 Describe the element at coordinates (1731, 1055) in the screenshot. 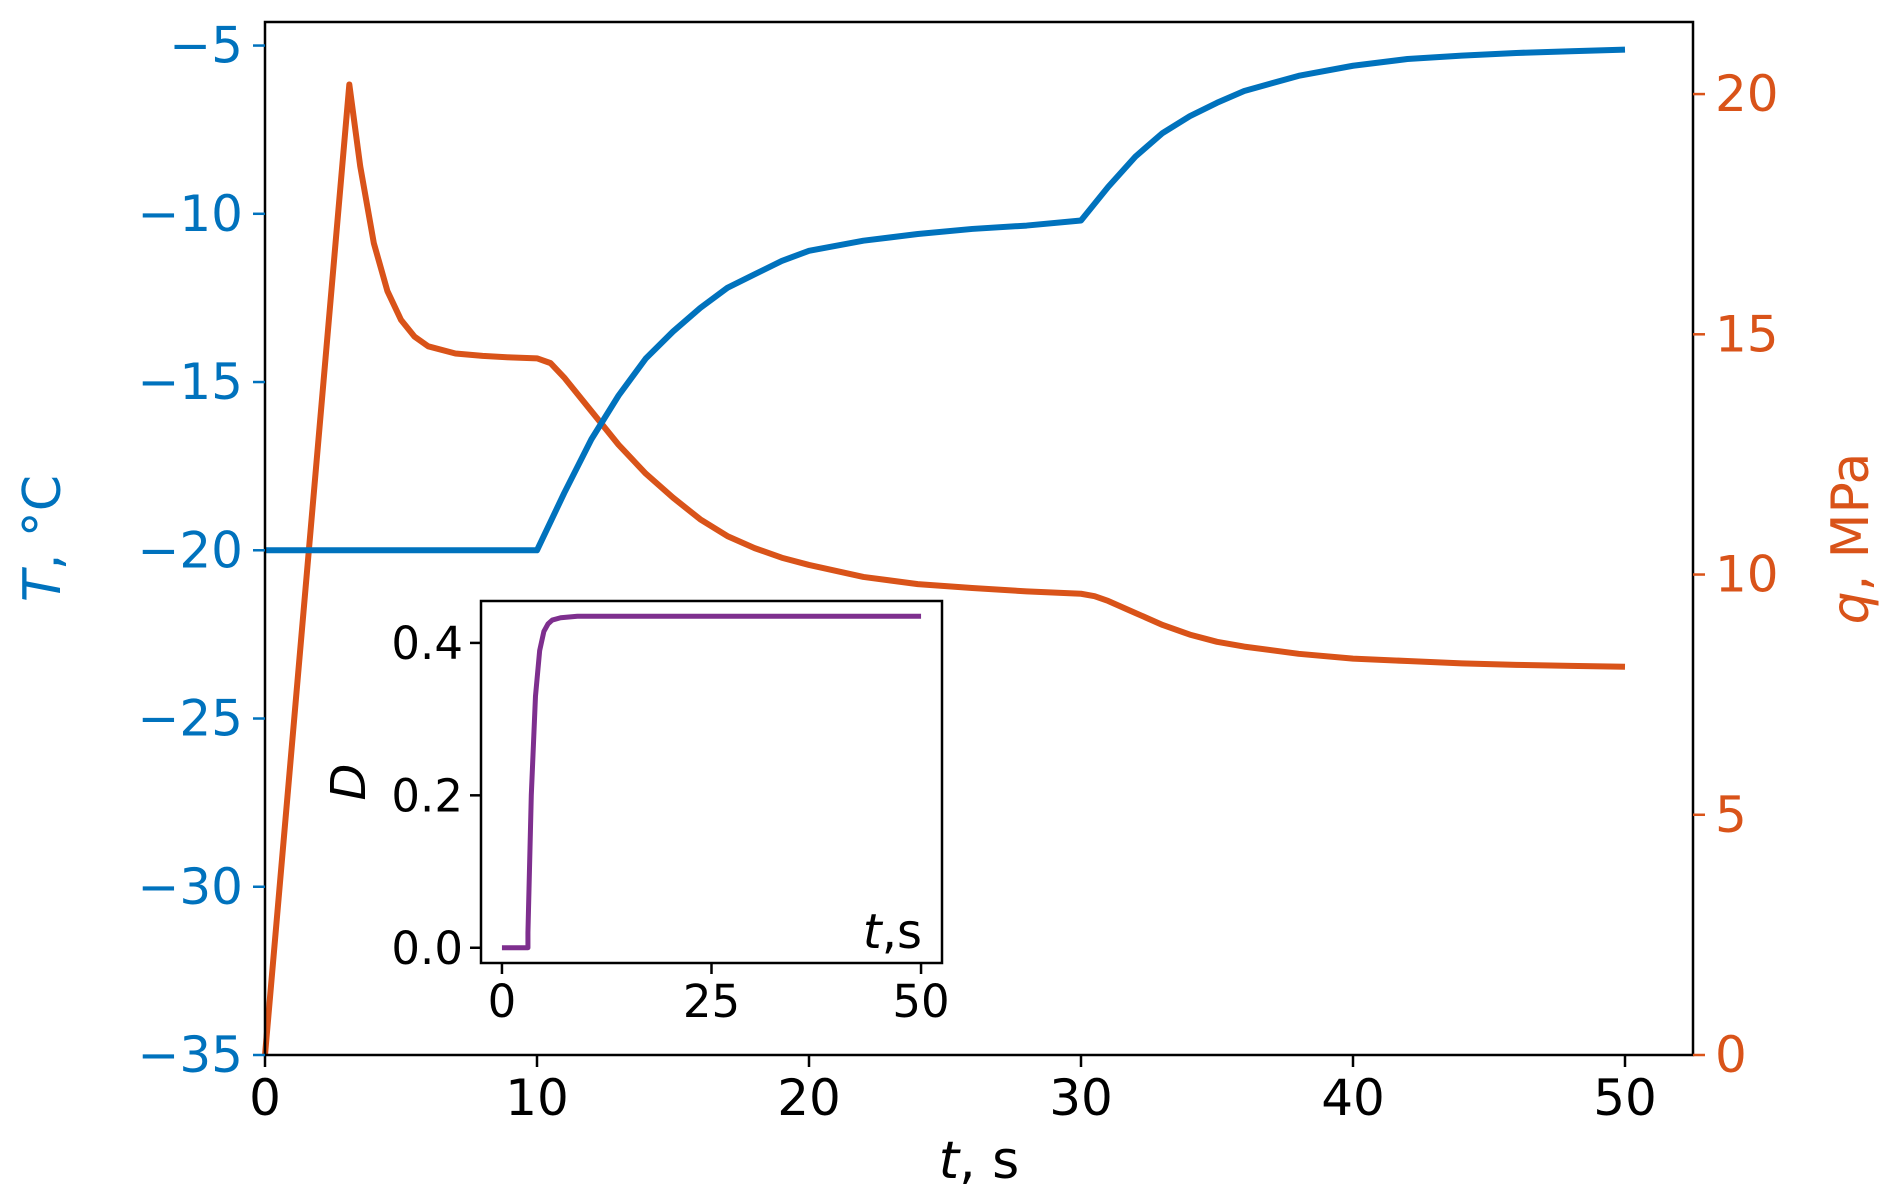

I see `right-y-tick-label: 0` at that location.